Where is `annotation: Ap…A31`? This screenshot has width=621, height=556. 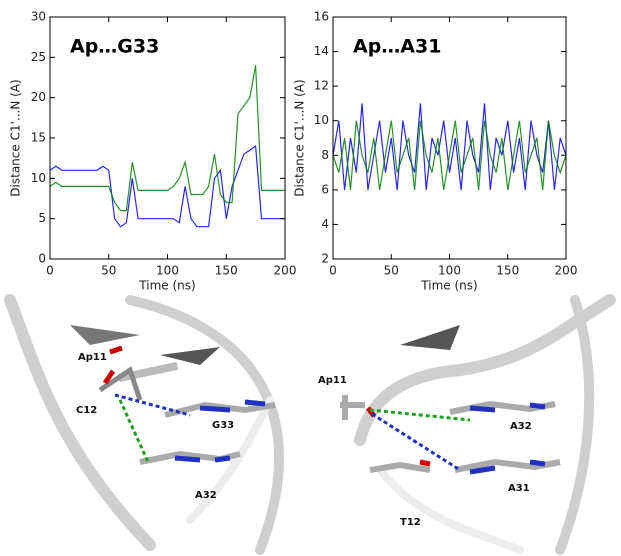 annotation: Ap…A31 is located at coordinates (397, 47).